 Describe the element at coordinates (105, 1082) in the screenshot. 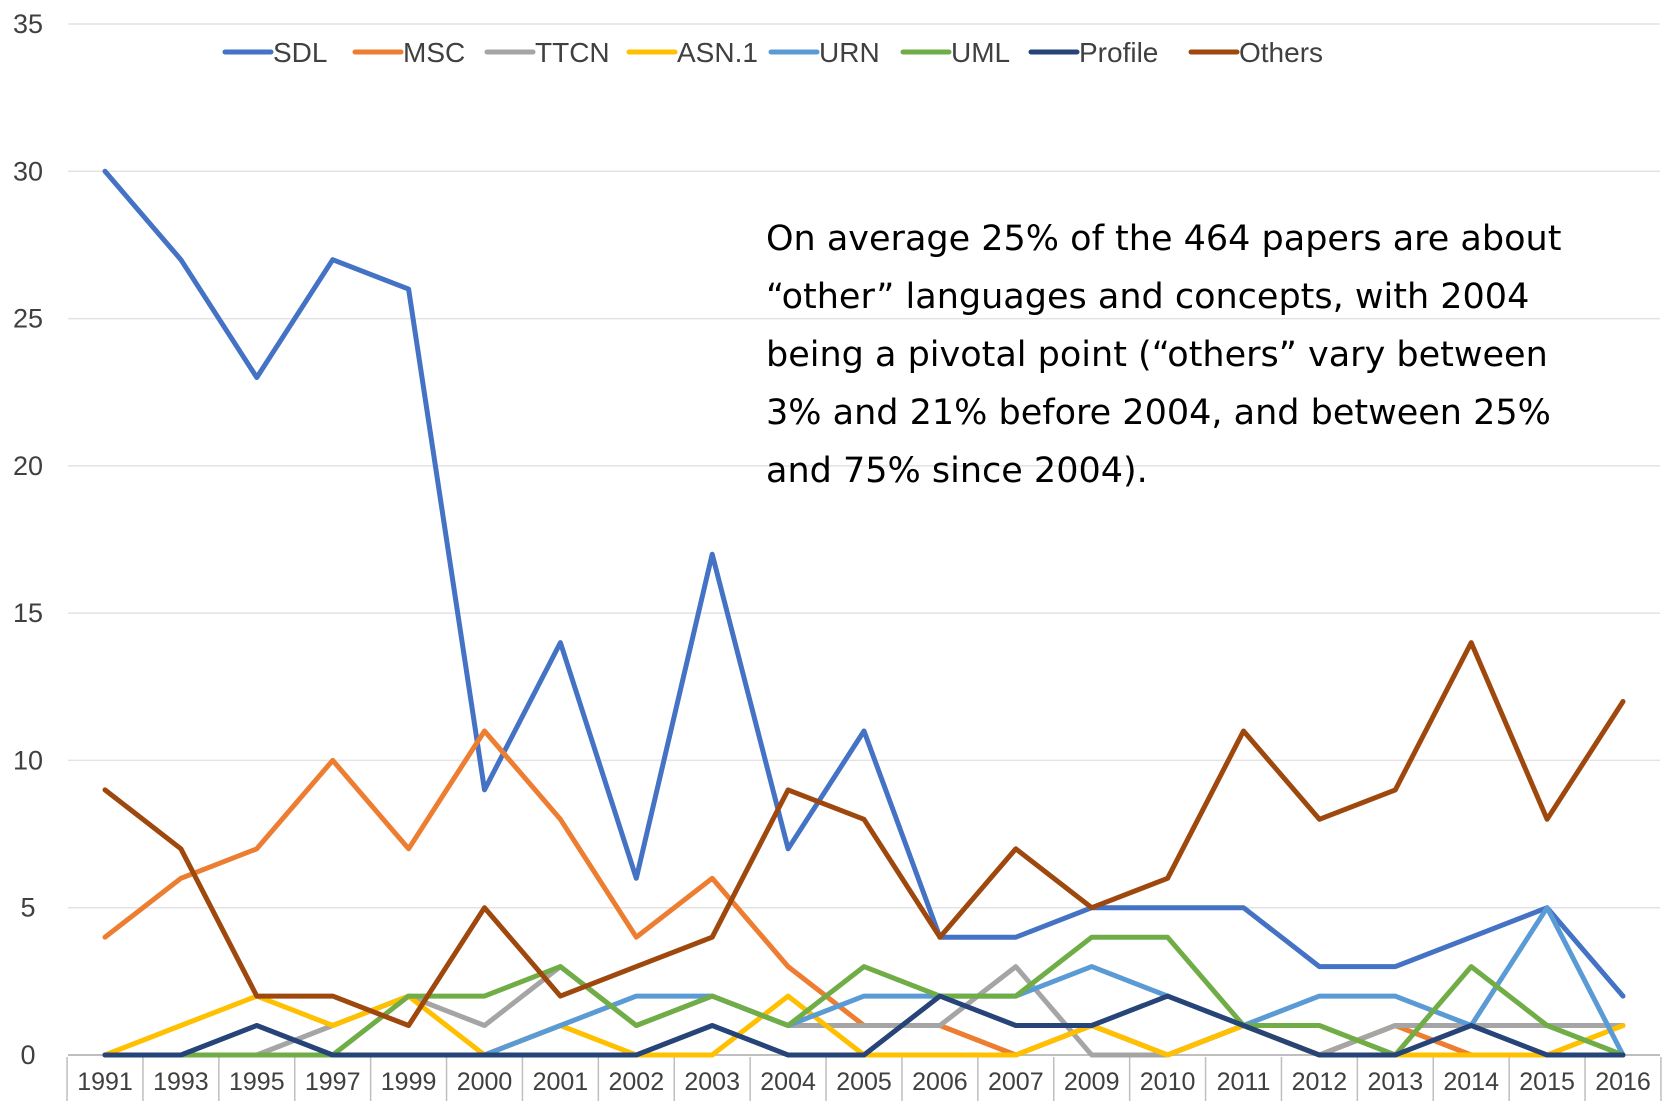

I see `x-tick-label: 1991` at that location.